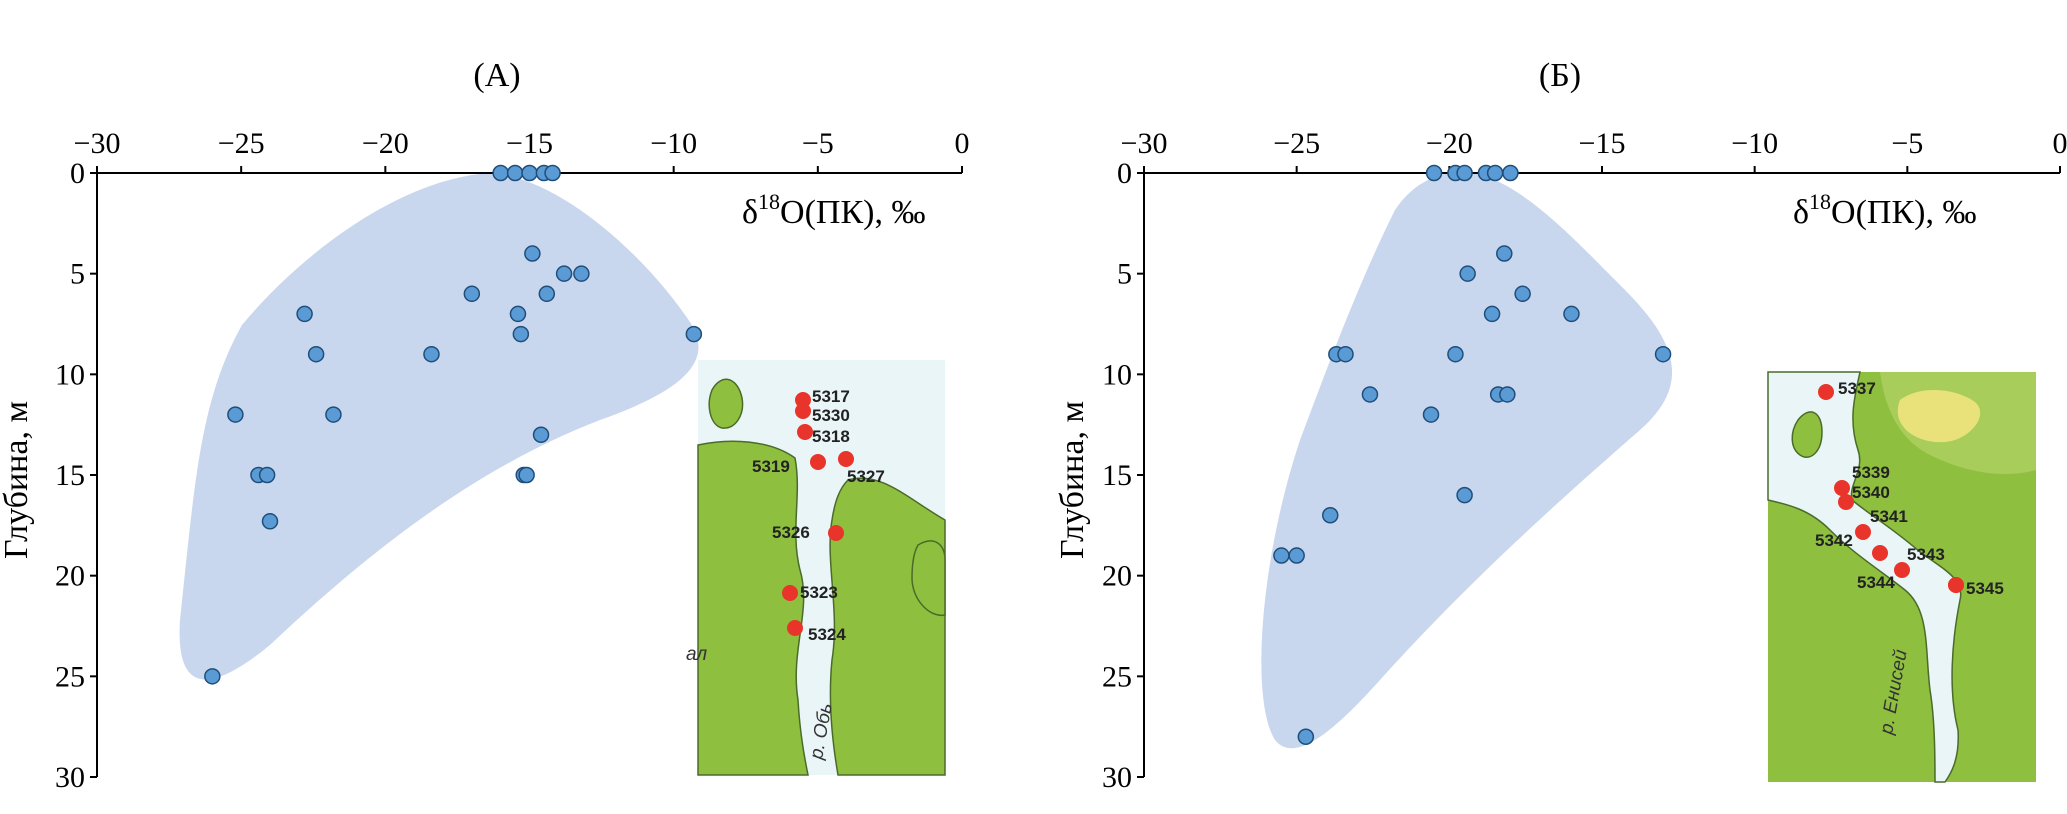  Describe the element at coordinates (1939, 416) in the screenshot. I see `map-highland-yellow` at that location.